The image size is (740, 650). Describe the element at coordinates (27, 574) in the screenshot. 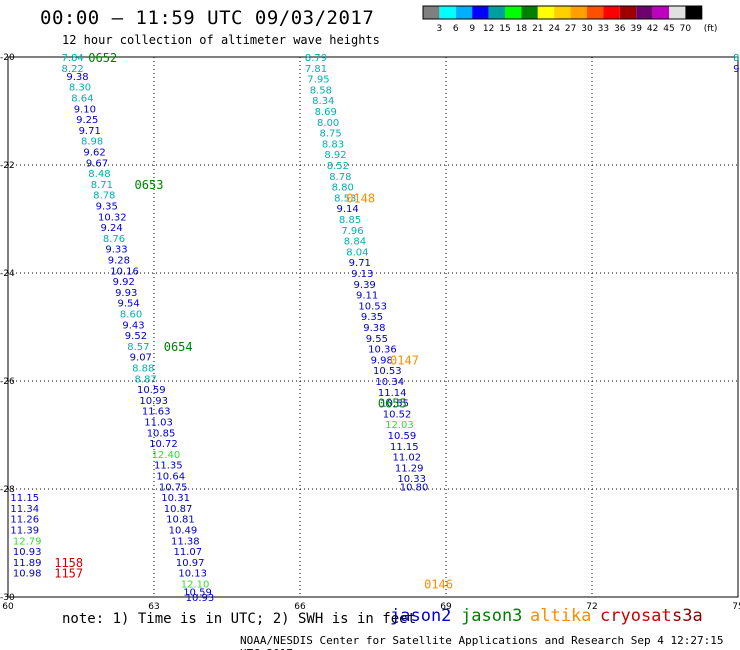

I see `wave-height-label: 10.98` at that location.